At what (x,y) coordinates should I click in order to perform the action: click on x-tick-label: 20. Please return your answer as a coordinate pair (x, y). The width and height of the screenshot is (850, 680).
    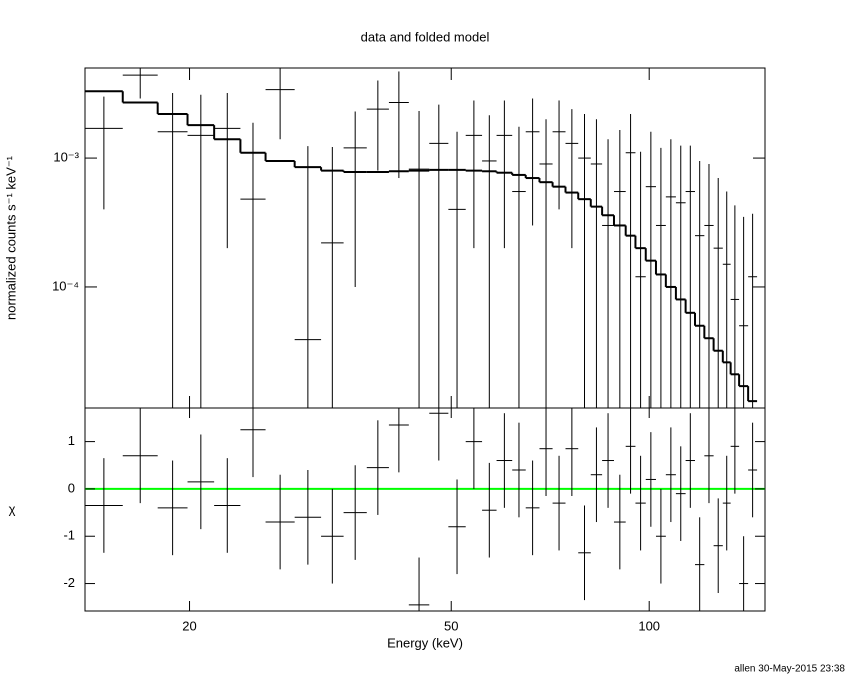
    Looking at the image, I should click on (189, 625).